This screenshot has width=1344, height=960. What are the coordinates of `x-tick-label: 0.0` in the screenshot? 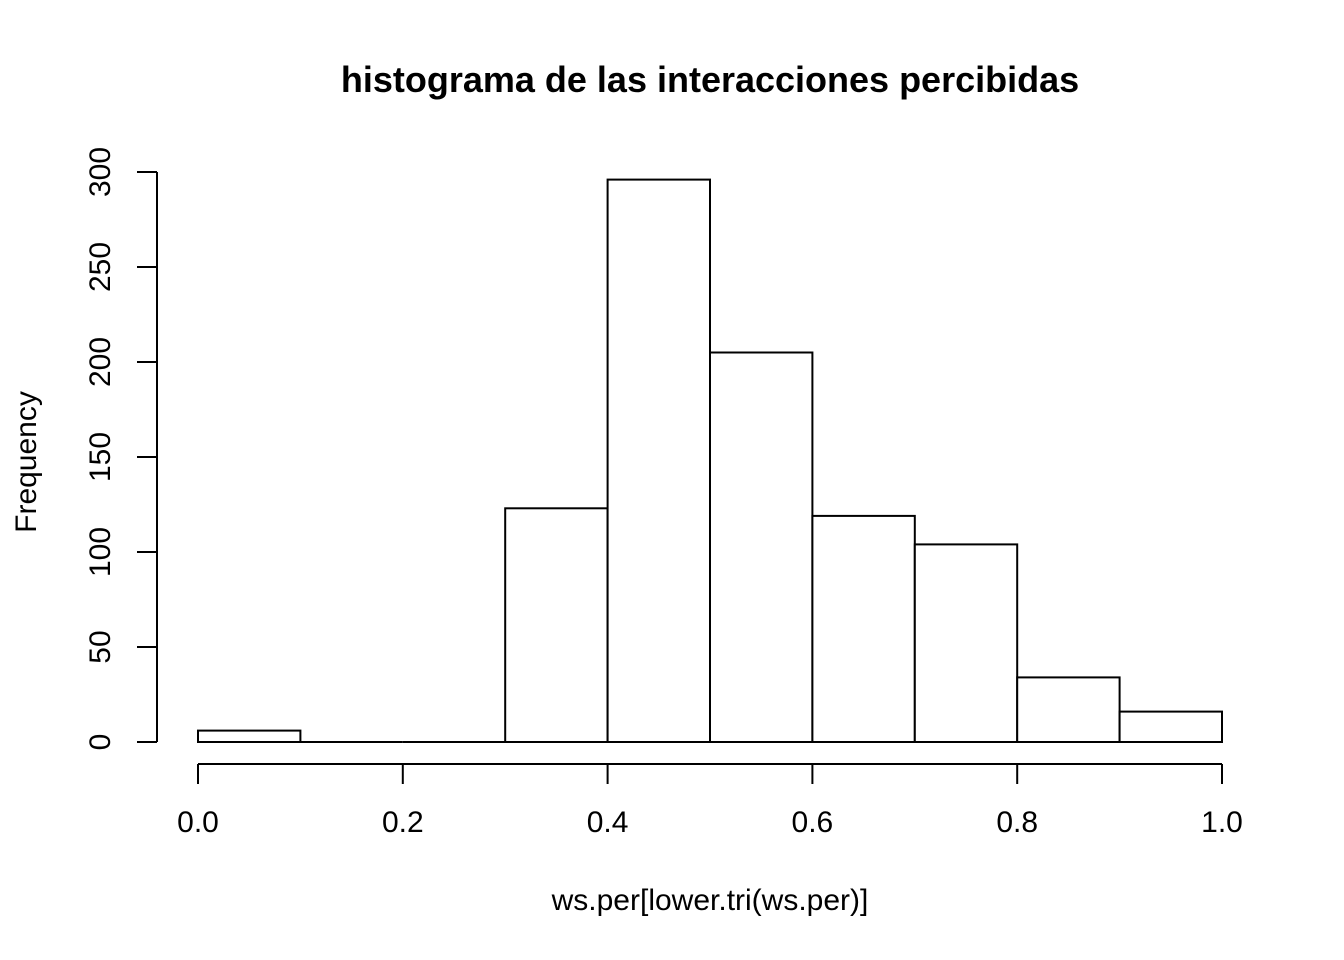 It's located at (198, 822).